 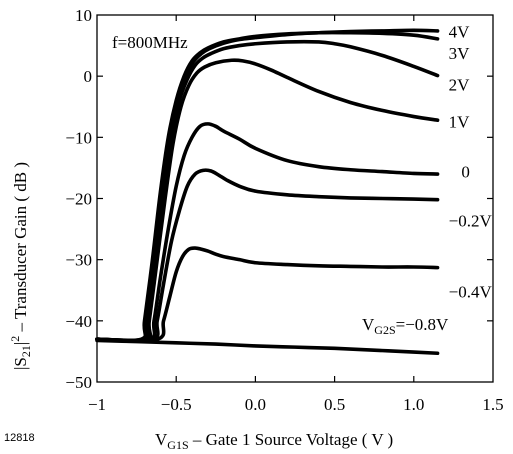 I want to click on curve-label-4: 0, so click(x=465, y=172).